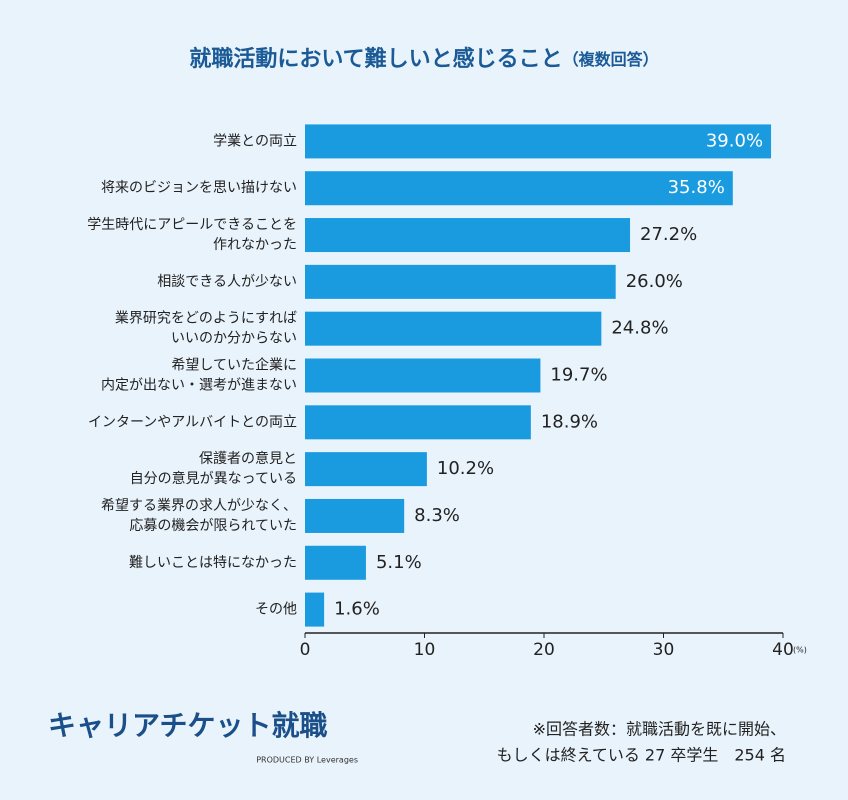  Describe the element at coordinates (192, 422) in the screenshot. I see `y-tick-label: インターンやアルバイトとの両立` at that location.